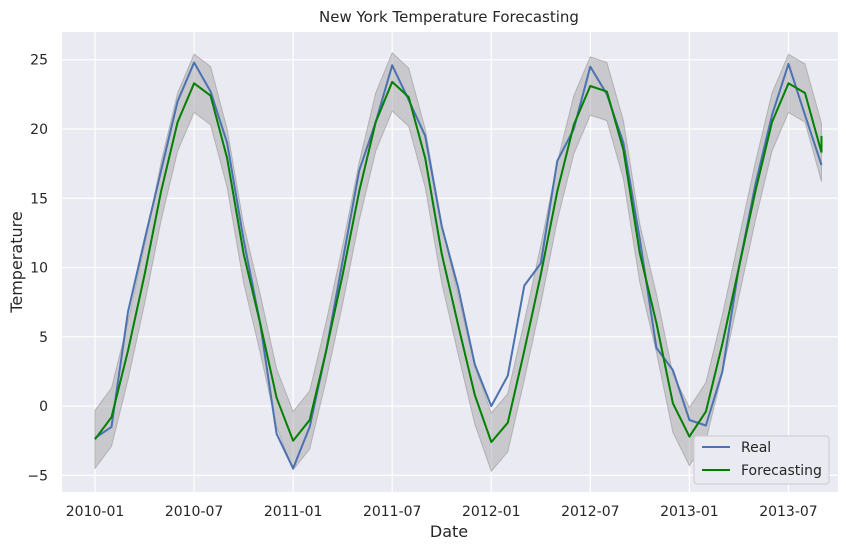  What do you see at coordinates (449, 17) in the screenshot?
I see `chart-title: New York Temperature Forecasting` at bounding box center [449, 17].